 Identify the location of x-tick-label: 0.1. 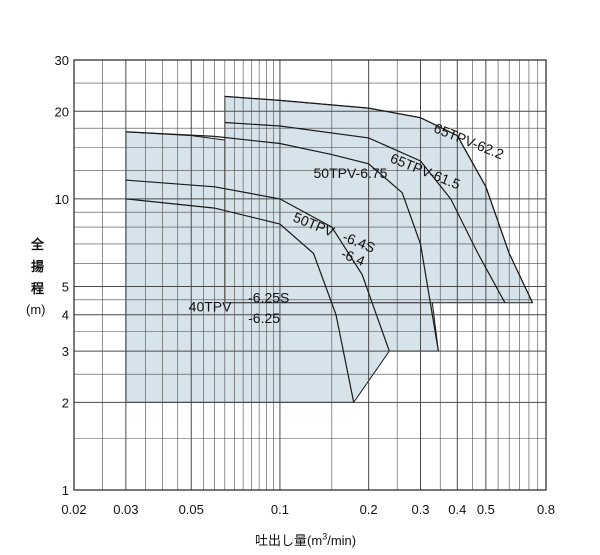
(280, 509).